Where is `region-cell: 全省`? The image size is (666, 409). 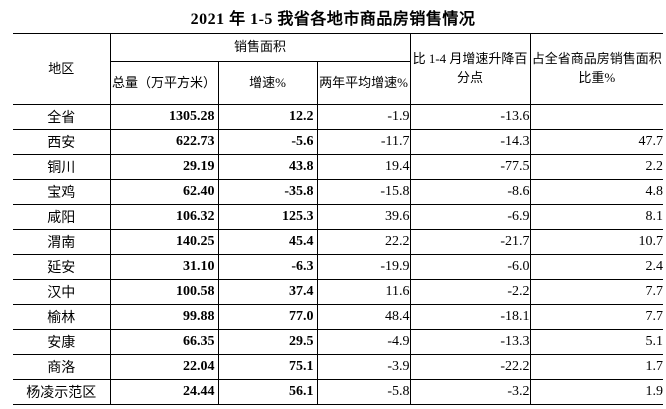 region-cell: 全省 is located at coordinates (62, 117).